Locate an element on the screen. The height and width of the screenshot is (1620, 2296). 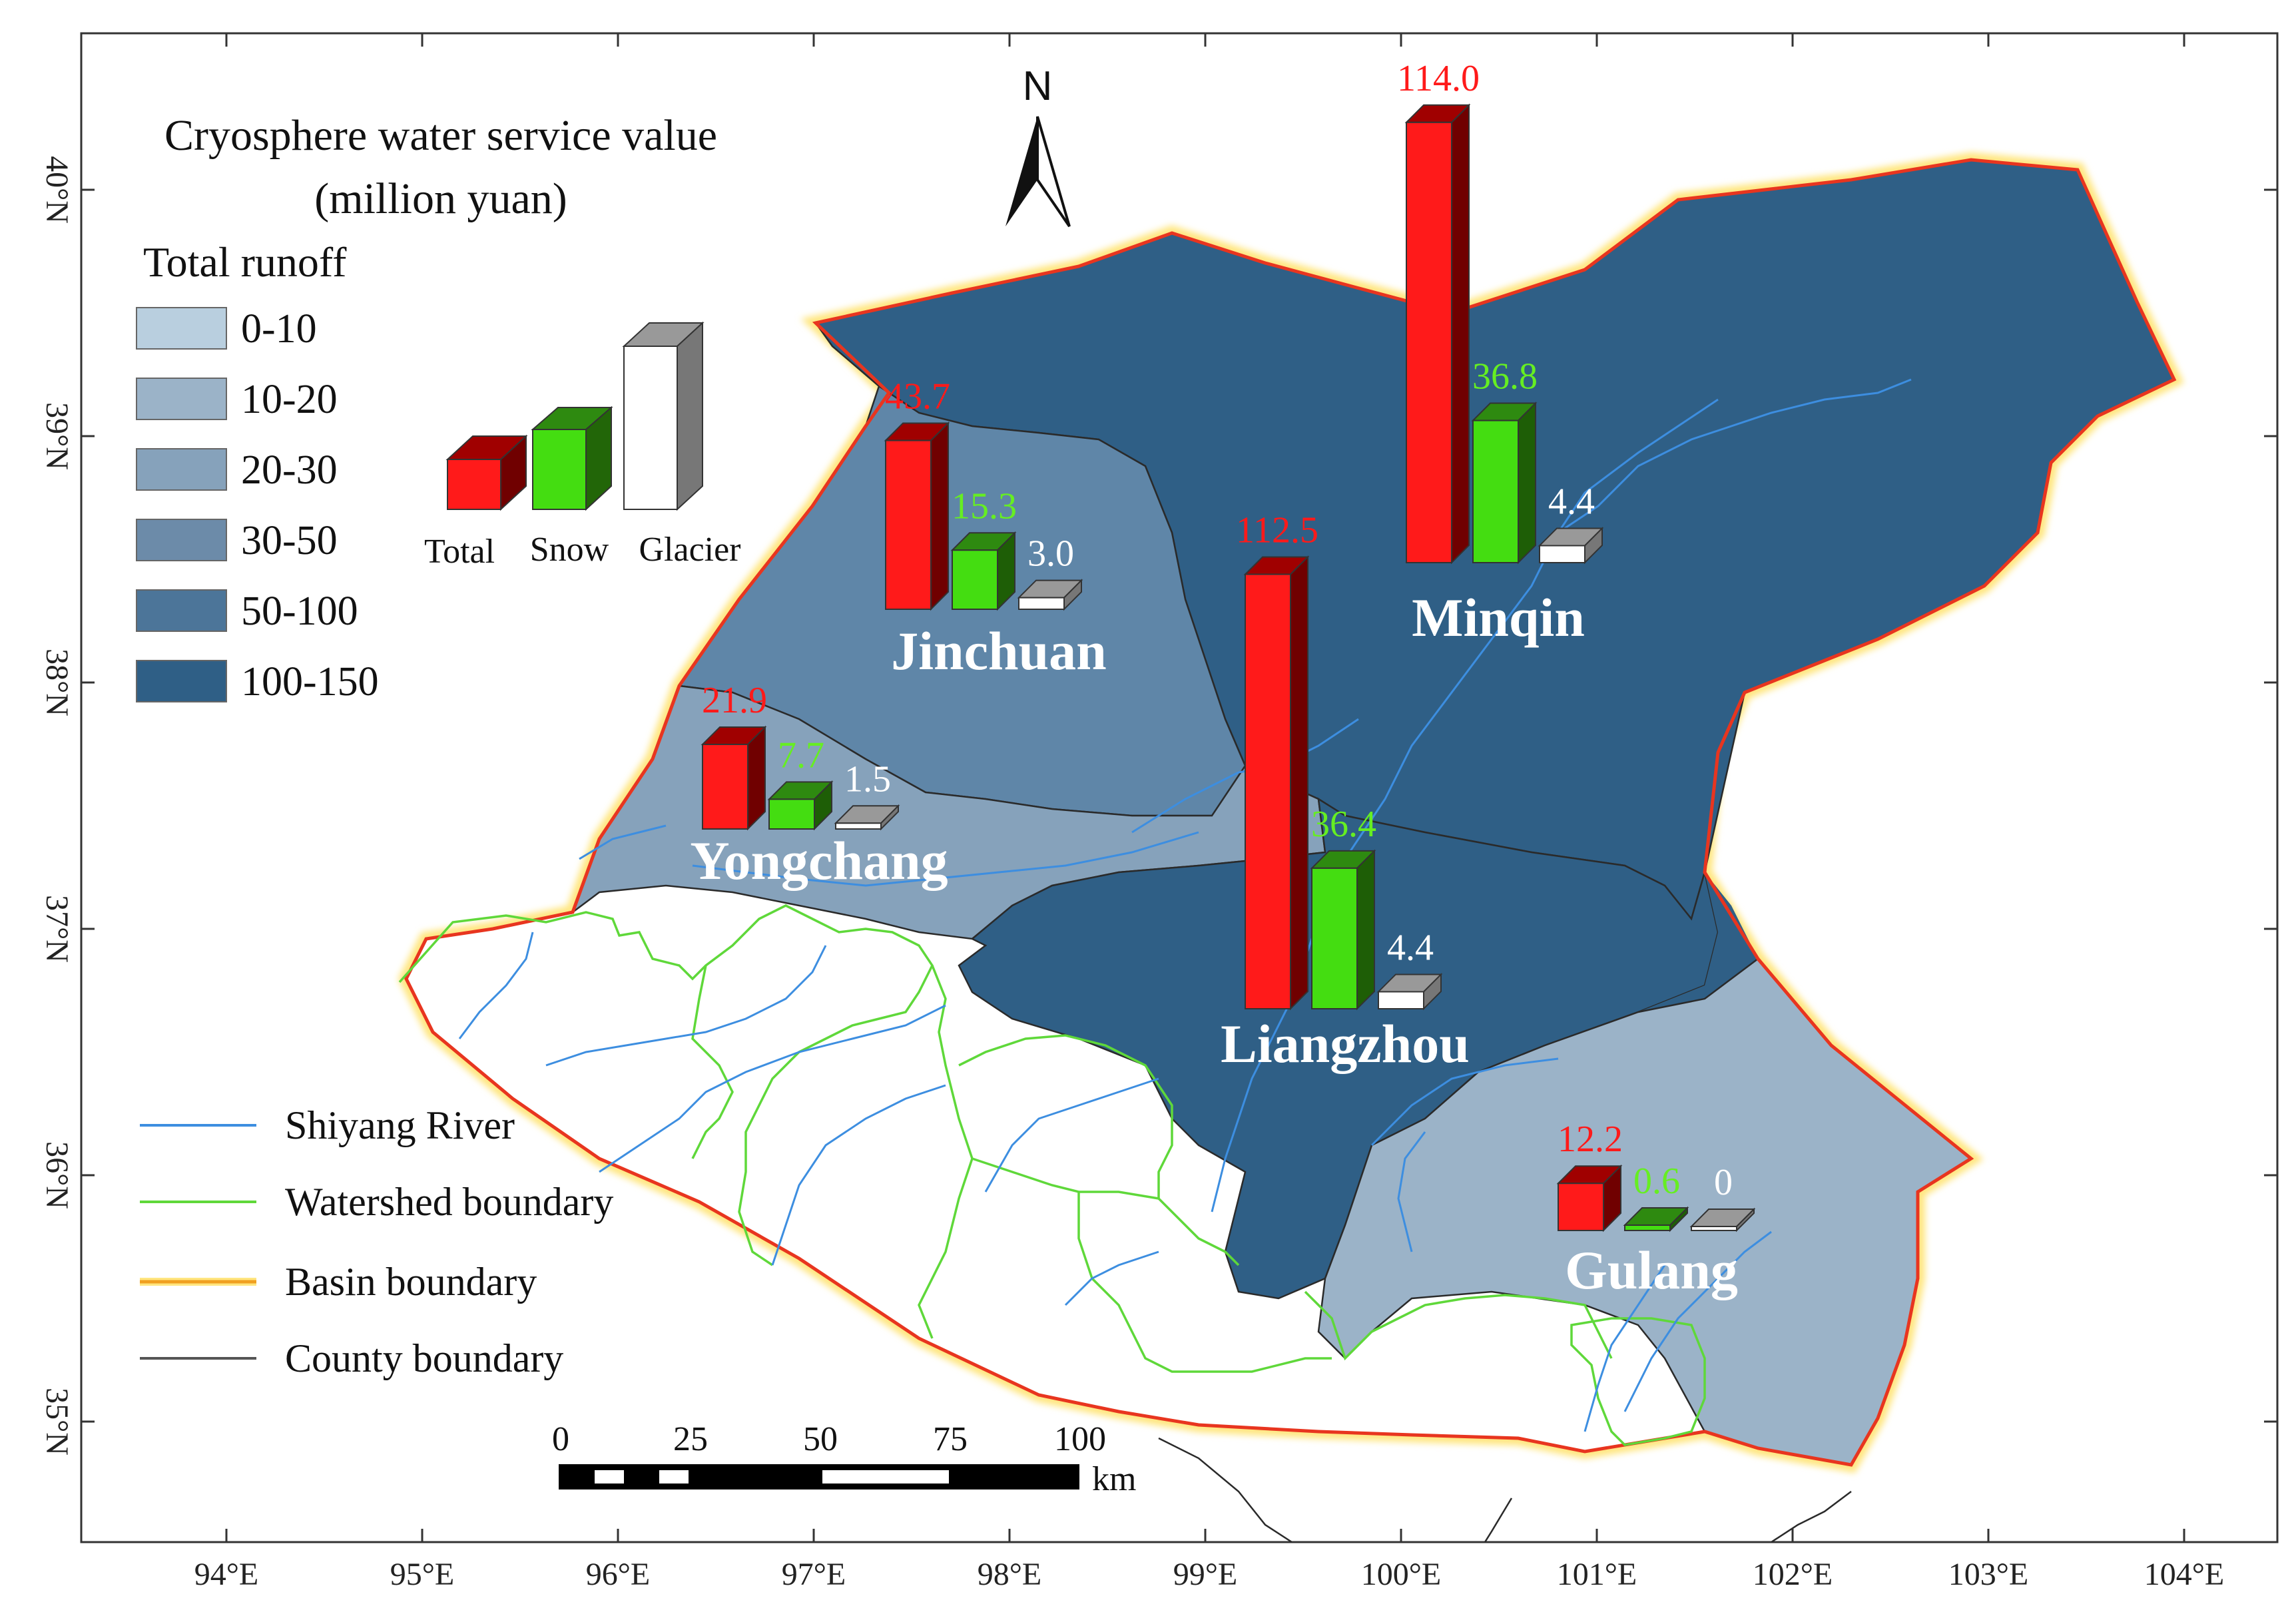
legend-bar-key: Total Snow Glacier is located at coordinates (583, 446).